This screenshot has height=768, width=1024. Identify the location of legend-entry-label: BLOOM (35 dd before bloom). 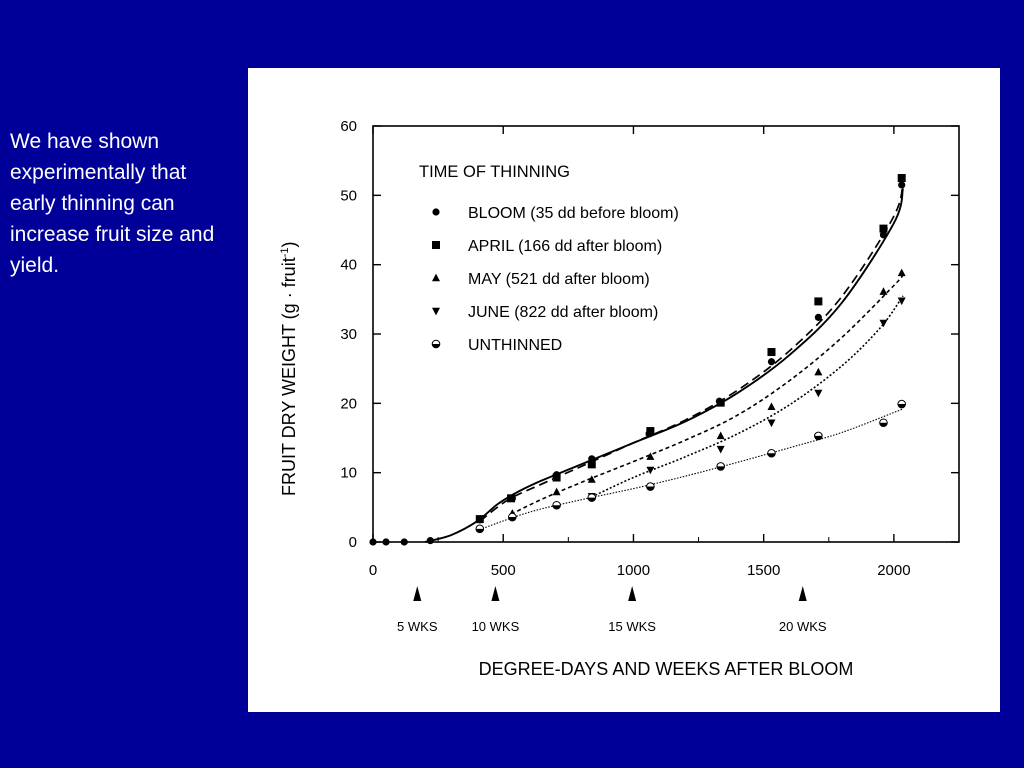
(573, 213).